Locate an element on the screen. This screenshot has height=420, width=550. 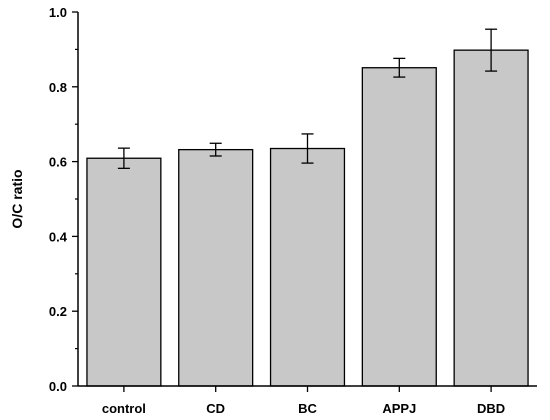
error-bar-appj is located at coordinates (399, 67).